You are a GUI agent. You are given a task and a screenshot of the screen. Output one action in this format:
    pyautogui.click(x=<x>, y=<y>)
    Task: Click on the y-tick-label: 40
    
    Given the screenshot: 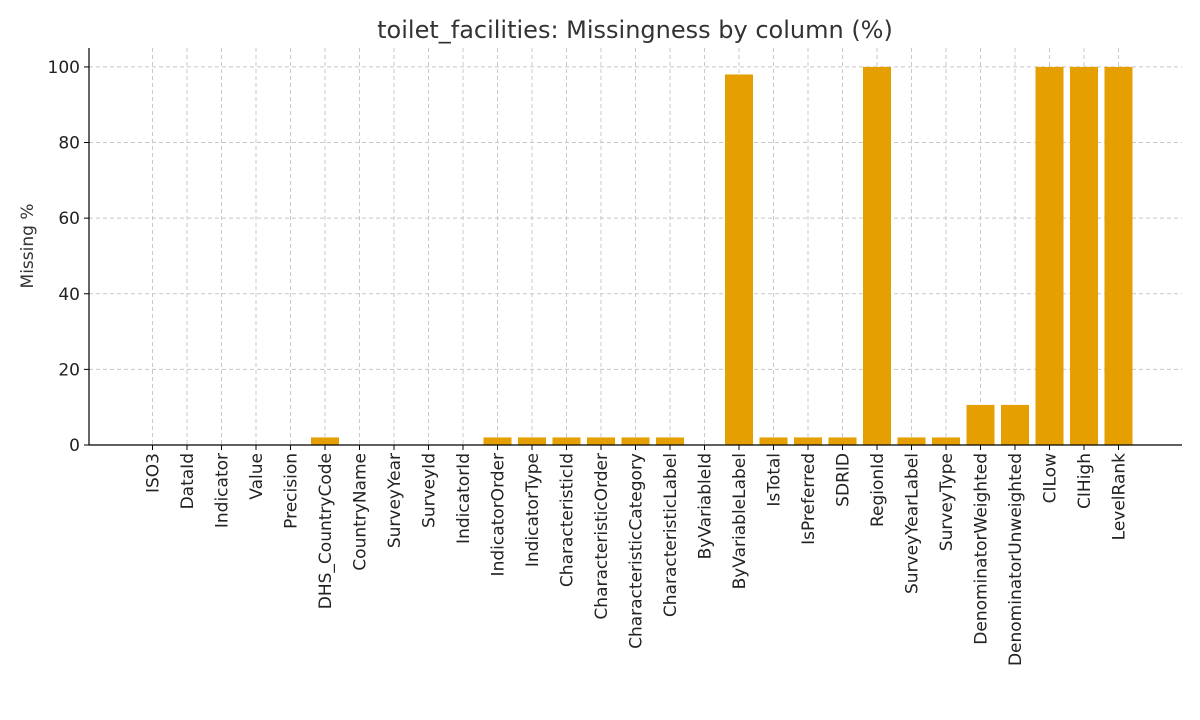 What is the action you would take?
    pyautogui.click(x=69, y=295)
    